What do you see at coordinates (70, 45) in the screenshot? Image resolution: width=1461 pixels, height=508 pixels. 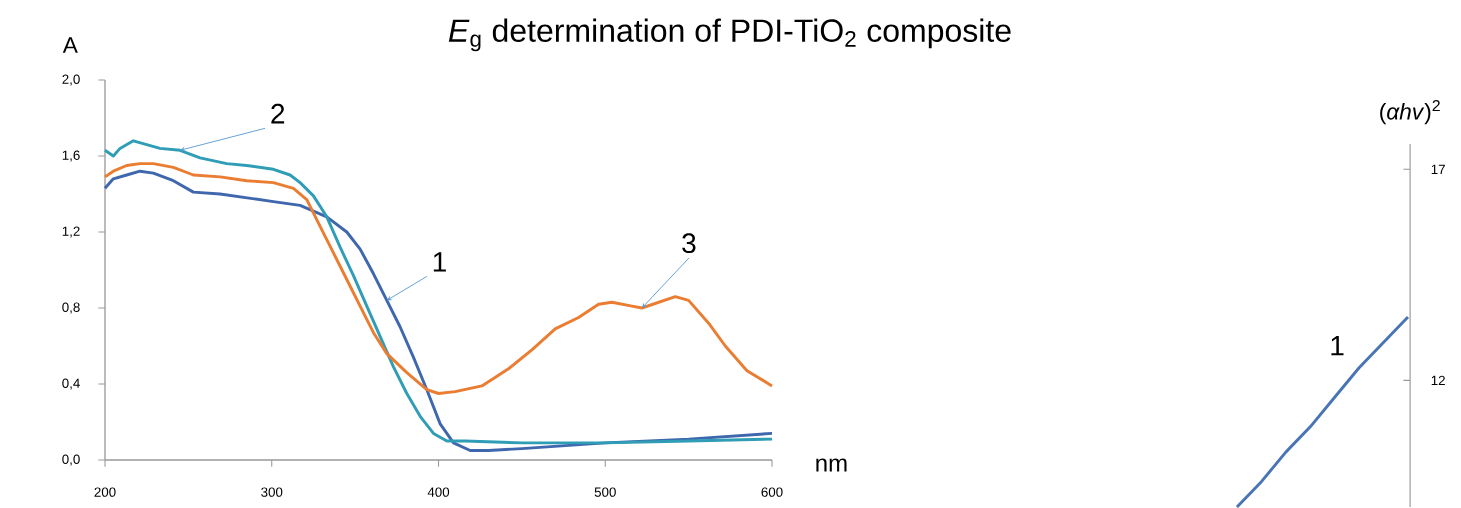 I see `y-axis-title: A` at bounding box center [70, 45].